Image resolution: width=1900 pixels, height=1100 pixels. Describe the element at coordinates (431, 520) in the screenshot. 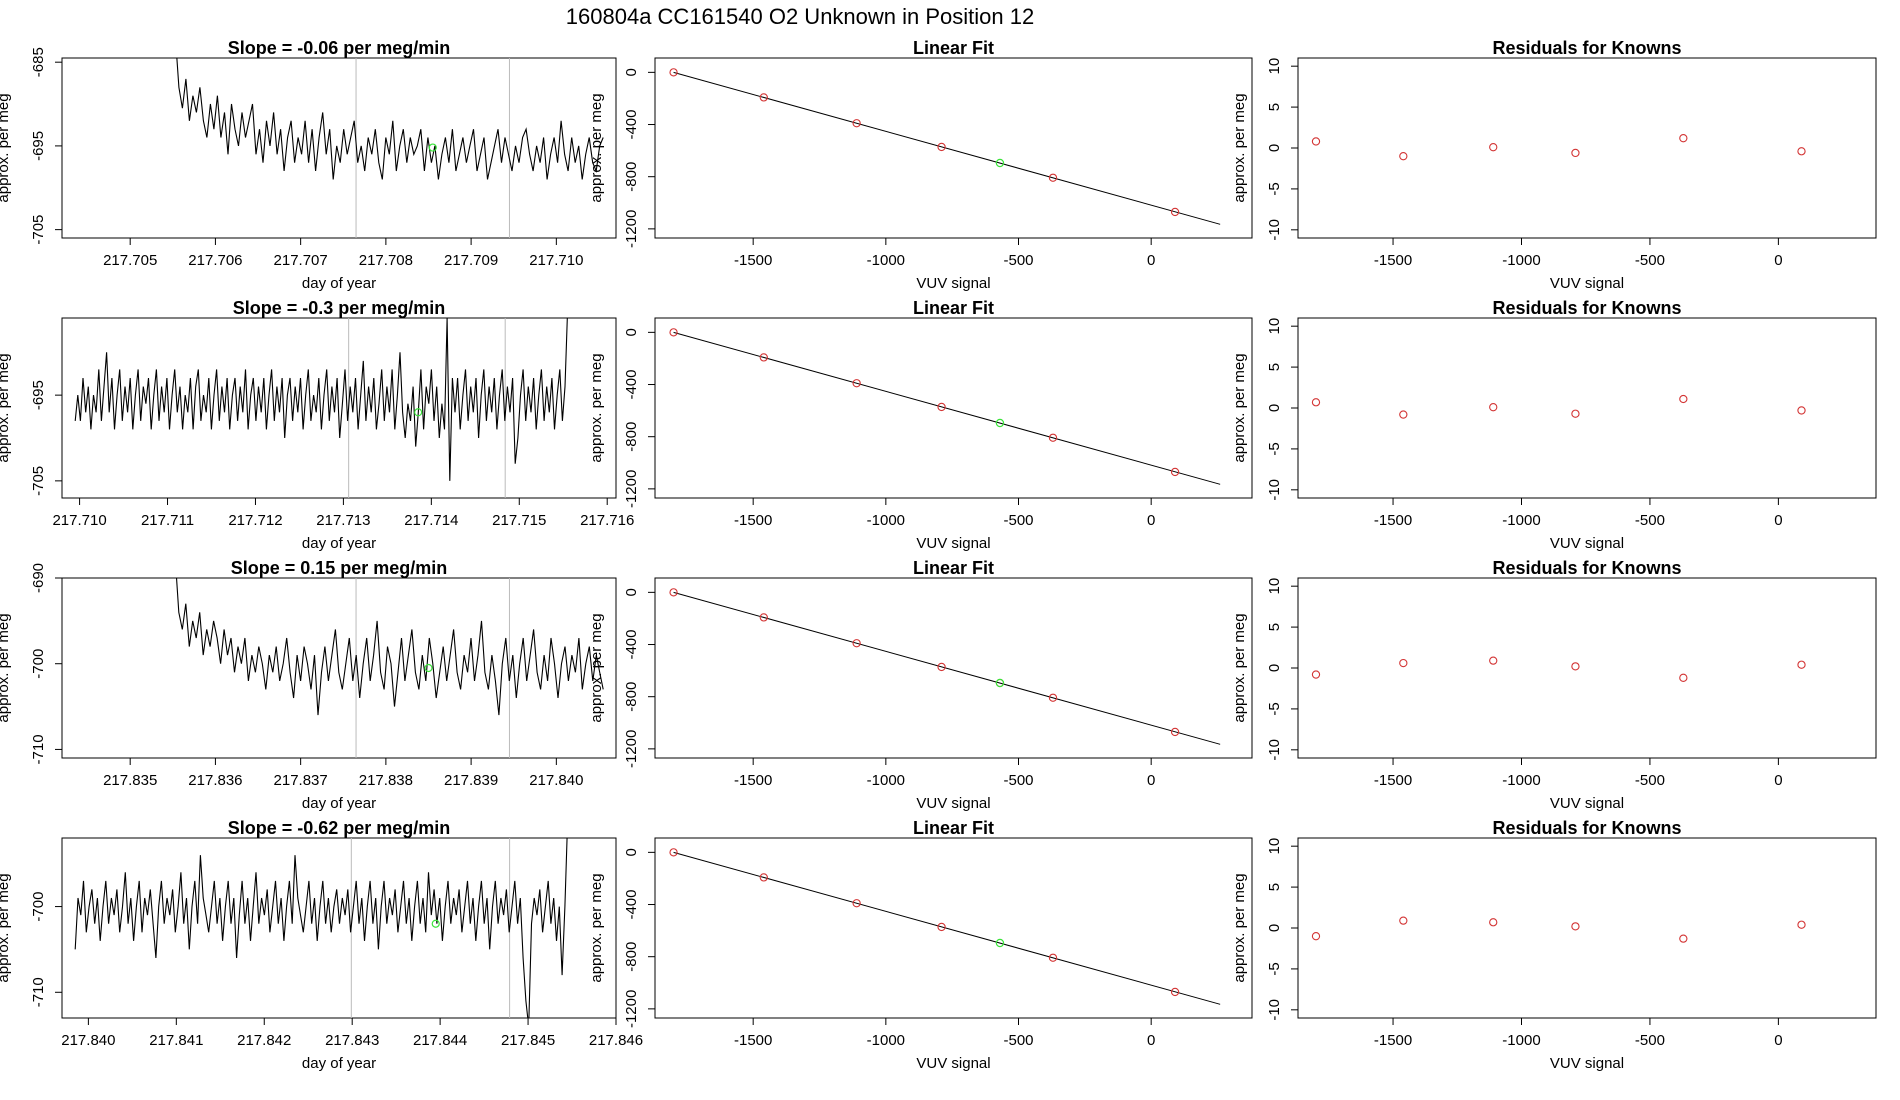

I see `x-tick-label: 217.714` at that location.